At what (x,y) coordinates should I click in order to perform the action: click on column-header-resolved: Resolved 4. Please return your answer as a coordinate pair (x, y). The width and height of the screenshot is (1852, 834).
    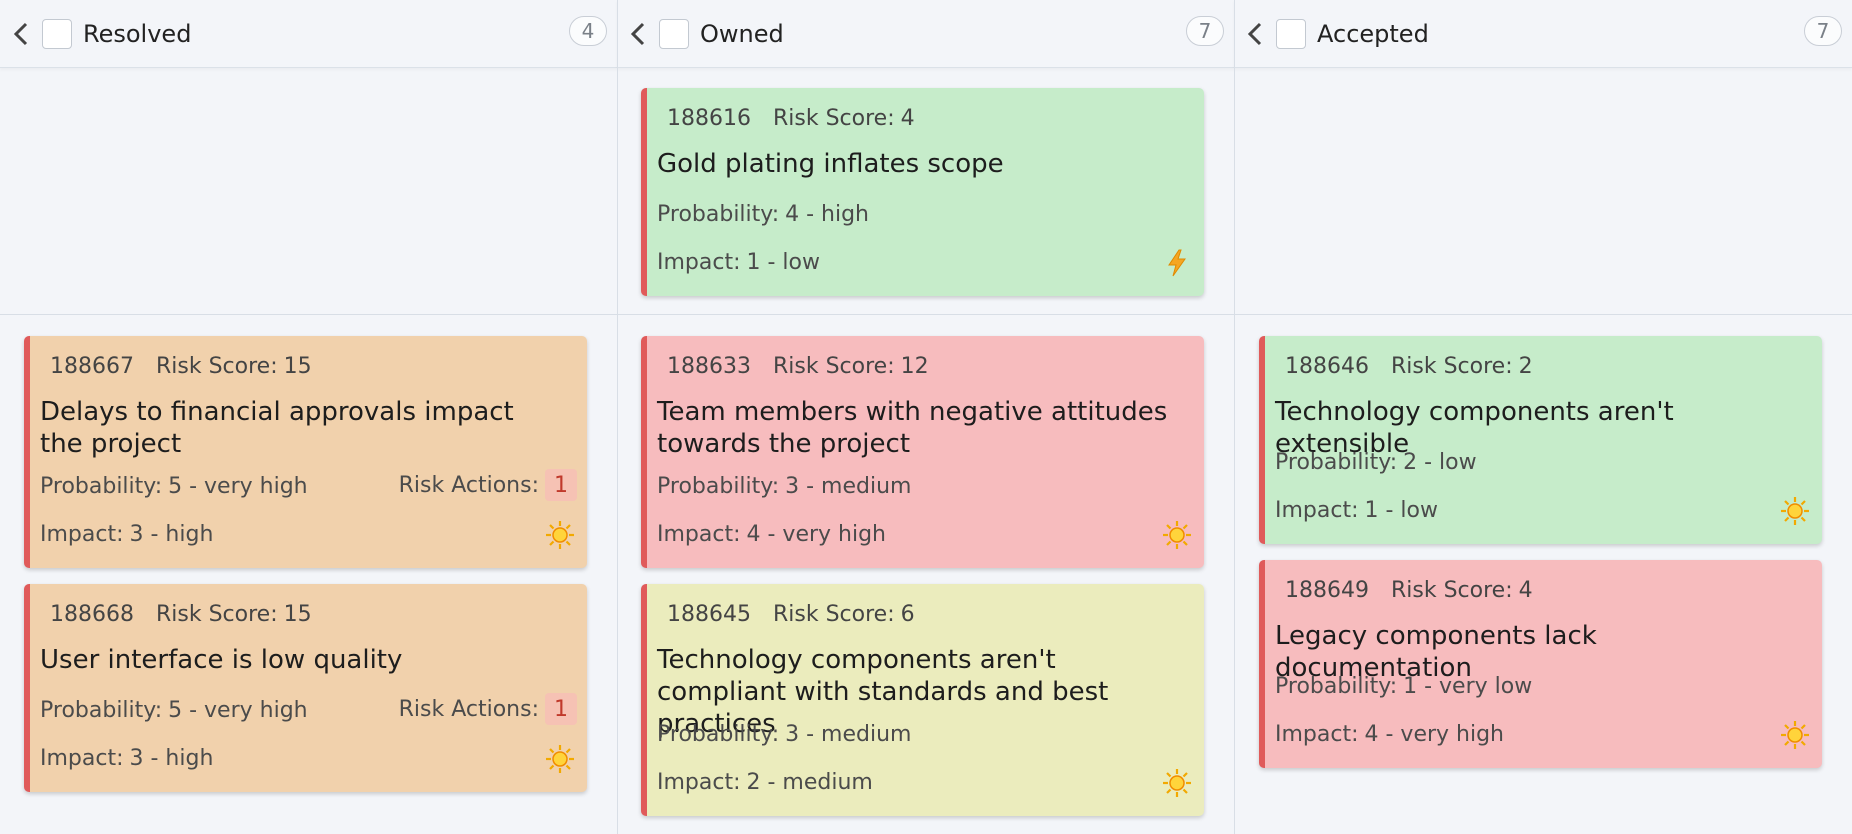
    Looking at the image, I should click on (308, 34).